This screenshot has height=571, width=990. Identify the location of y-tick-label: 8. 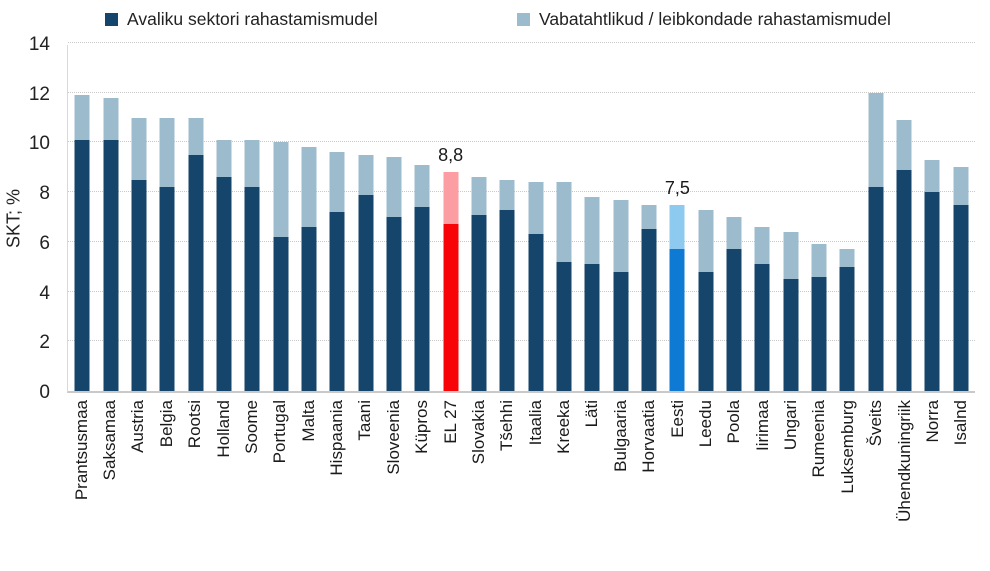
(44, 194).